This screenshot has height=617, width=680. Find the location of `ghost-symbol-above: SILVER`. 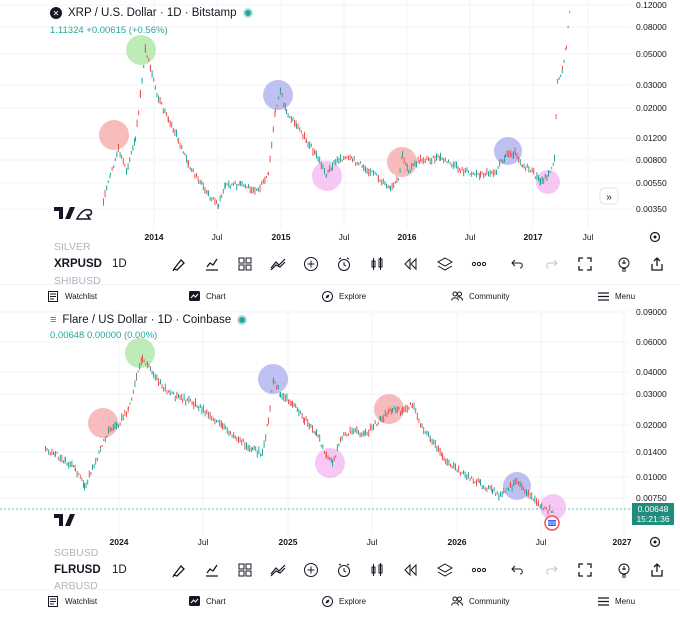

ghost-symbol-above: SILVER is located at coordinates (72, 247).